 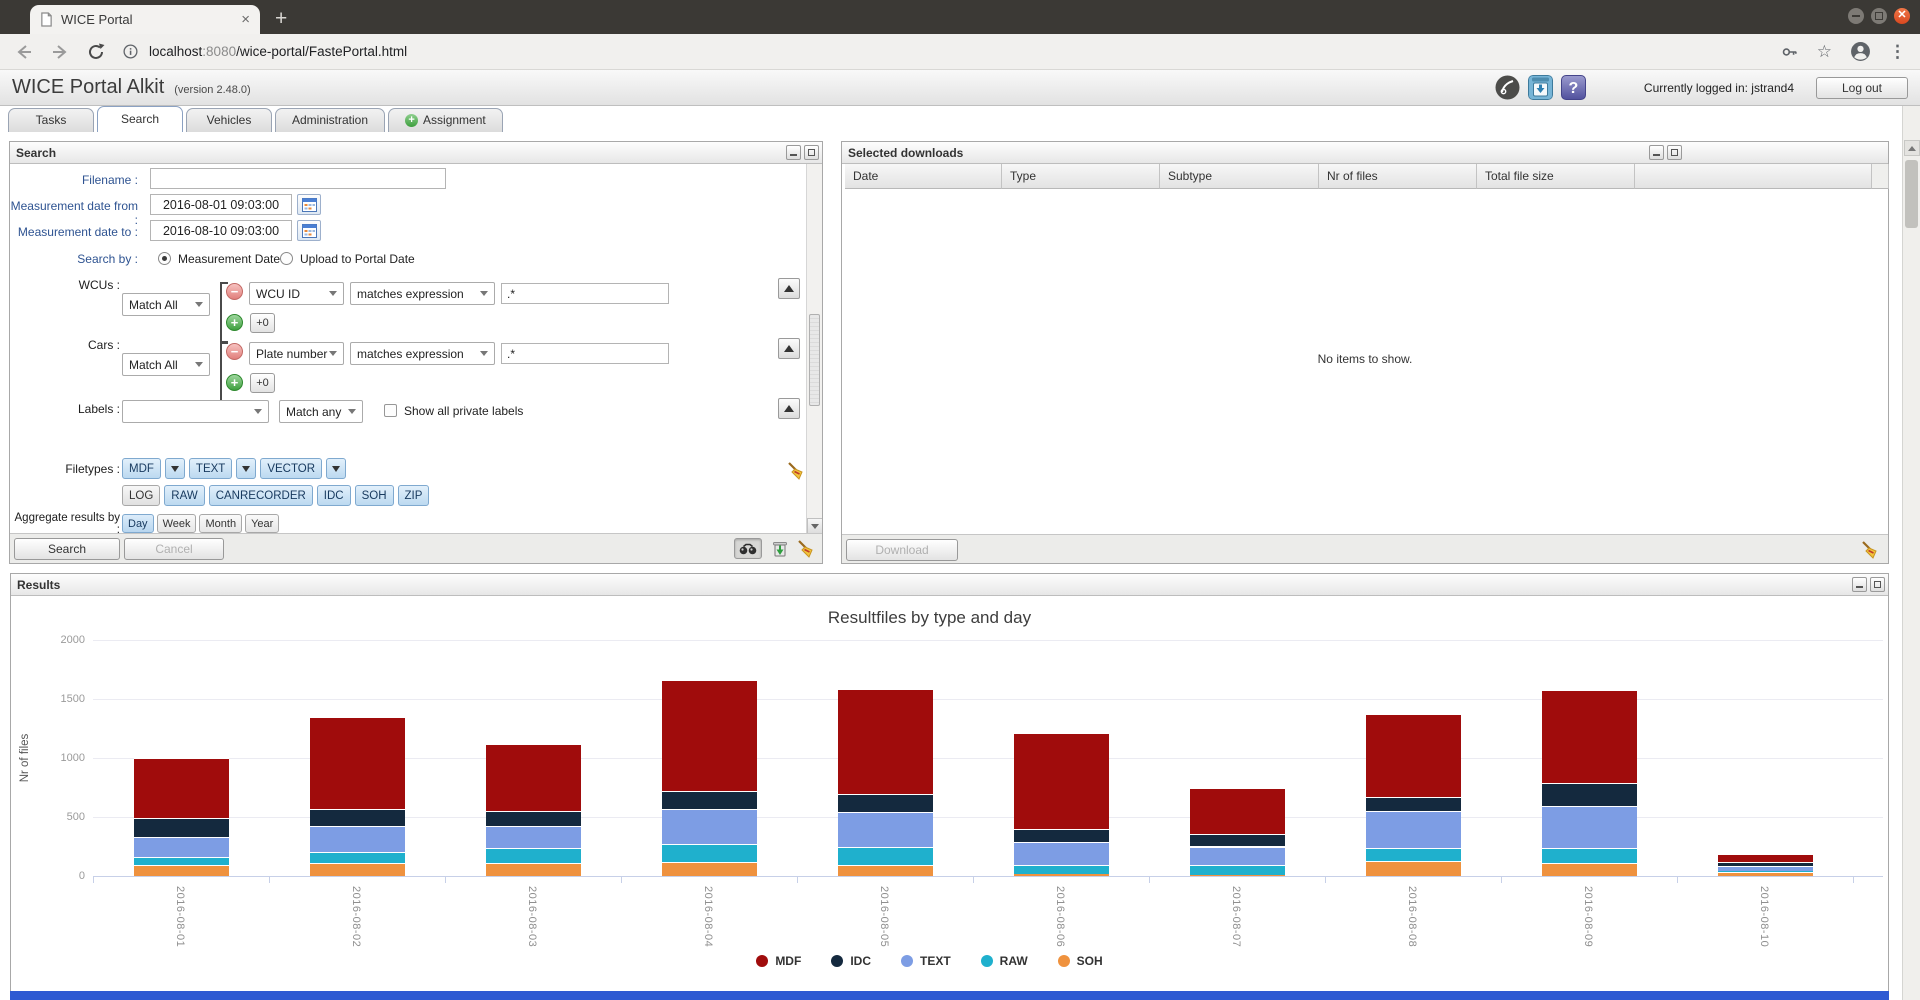 I want to click on cancel-button: Cancel, so click(x=174, y=549).